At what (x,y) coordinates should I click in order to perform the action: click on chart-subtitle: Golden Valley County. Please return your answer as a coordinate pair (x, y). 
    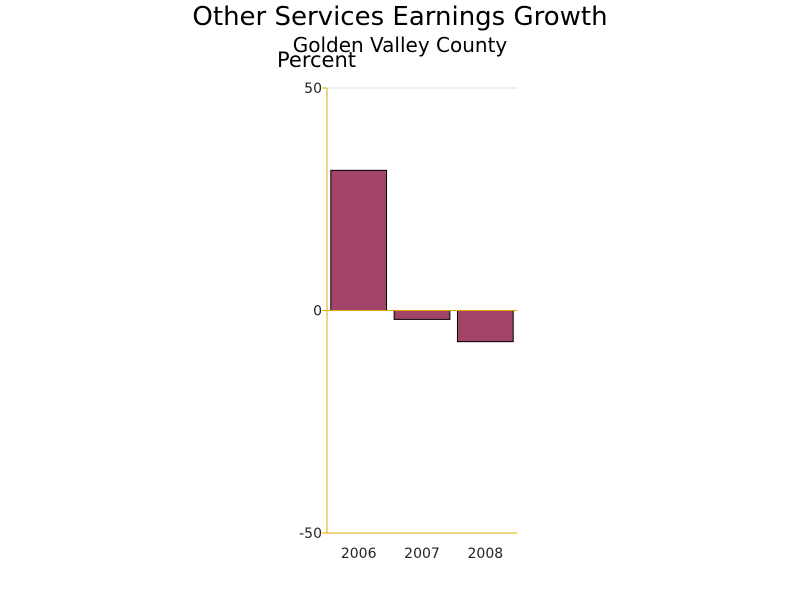
    Looking at the image, I should click on (400, 45).